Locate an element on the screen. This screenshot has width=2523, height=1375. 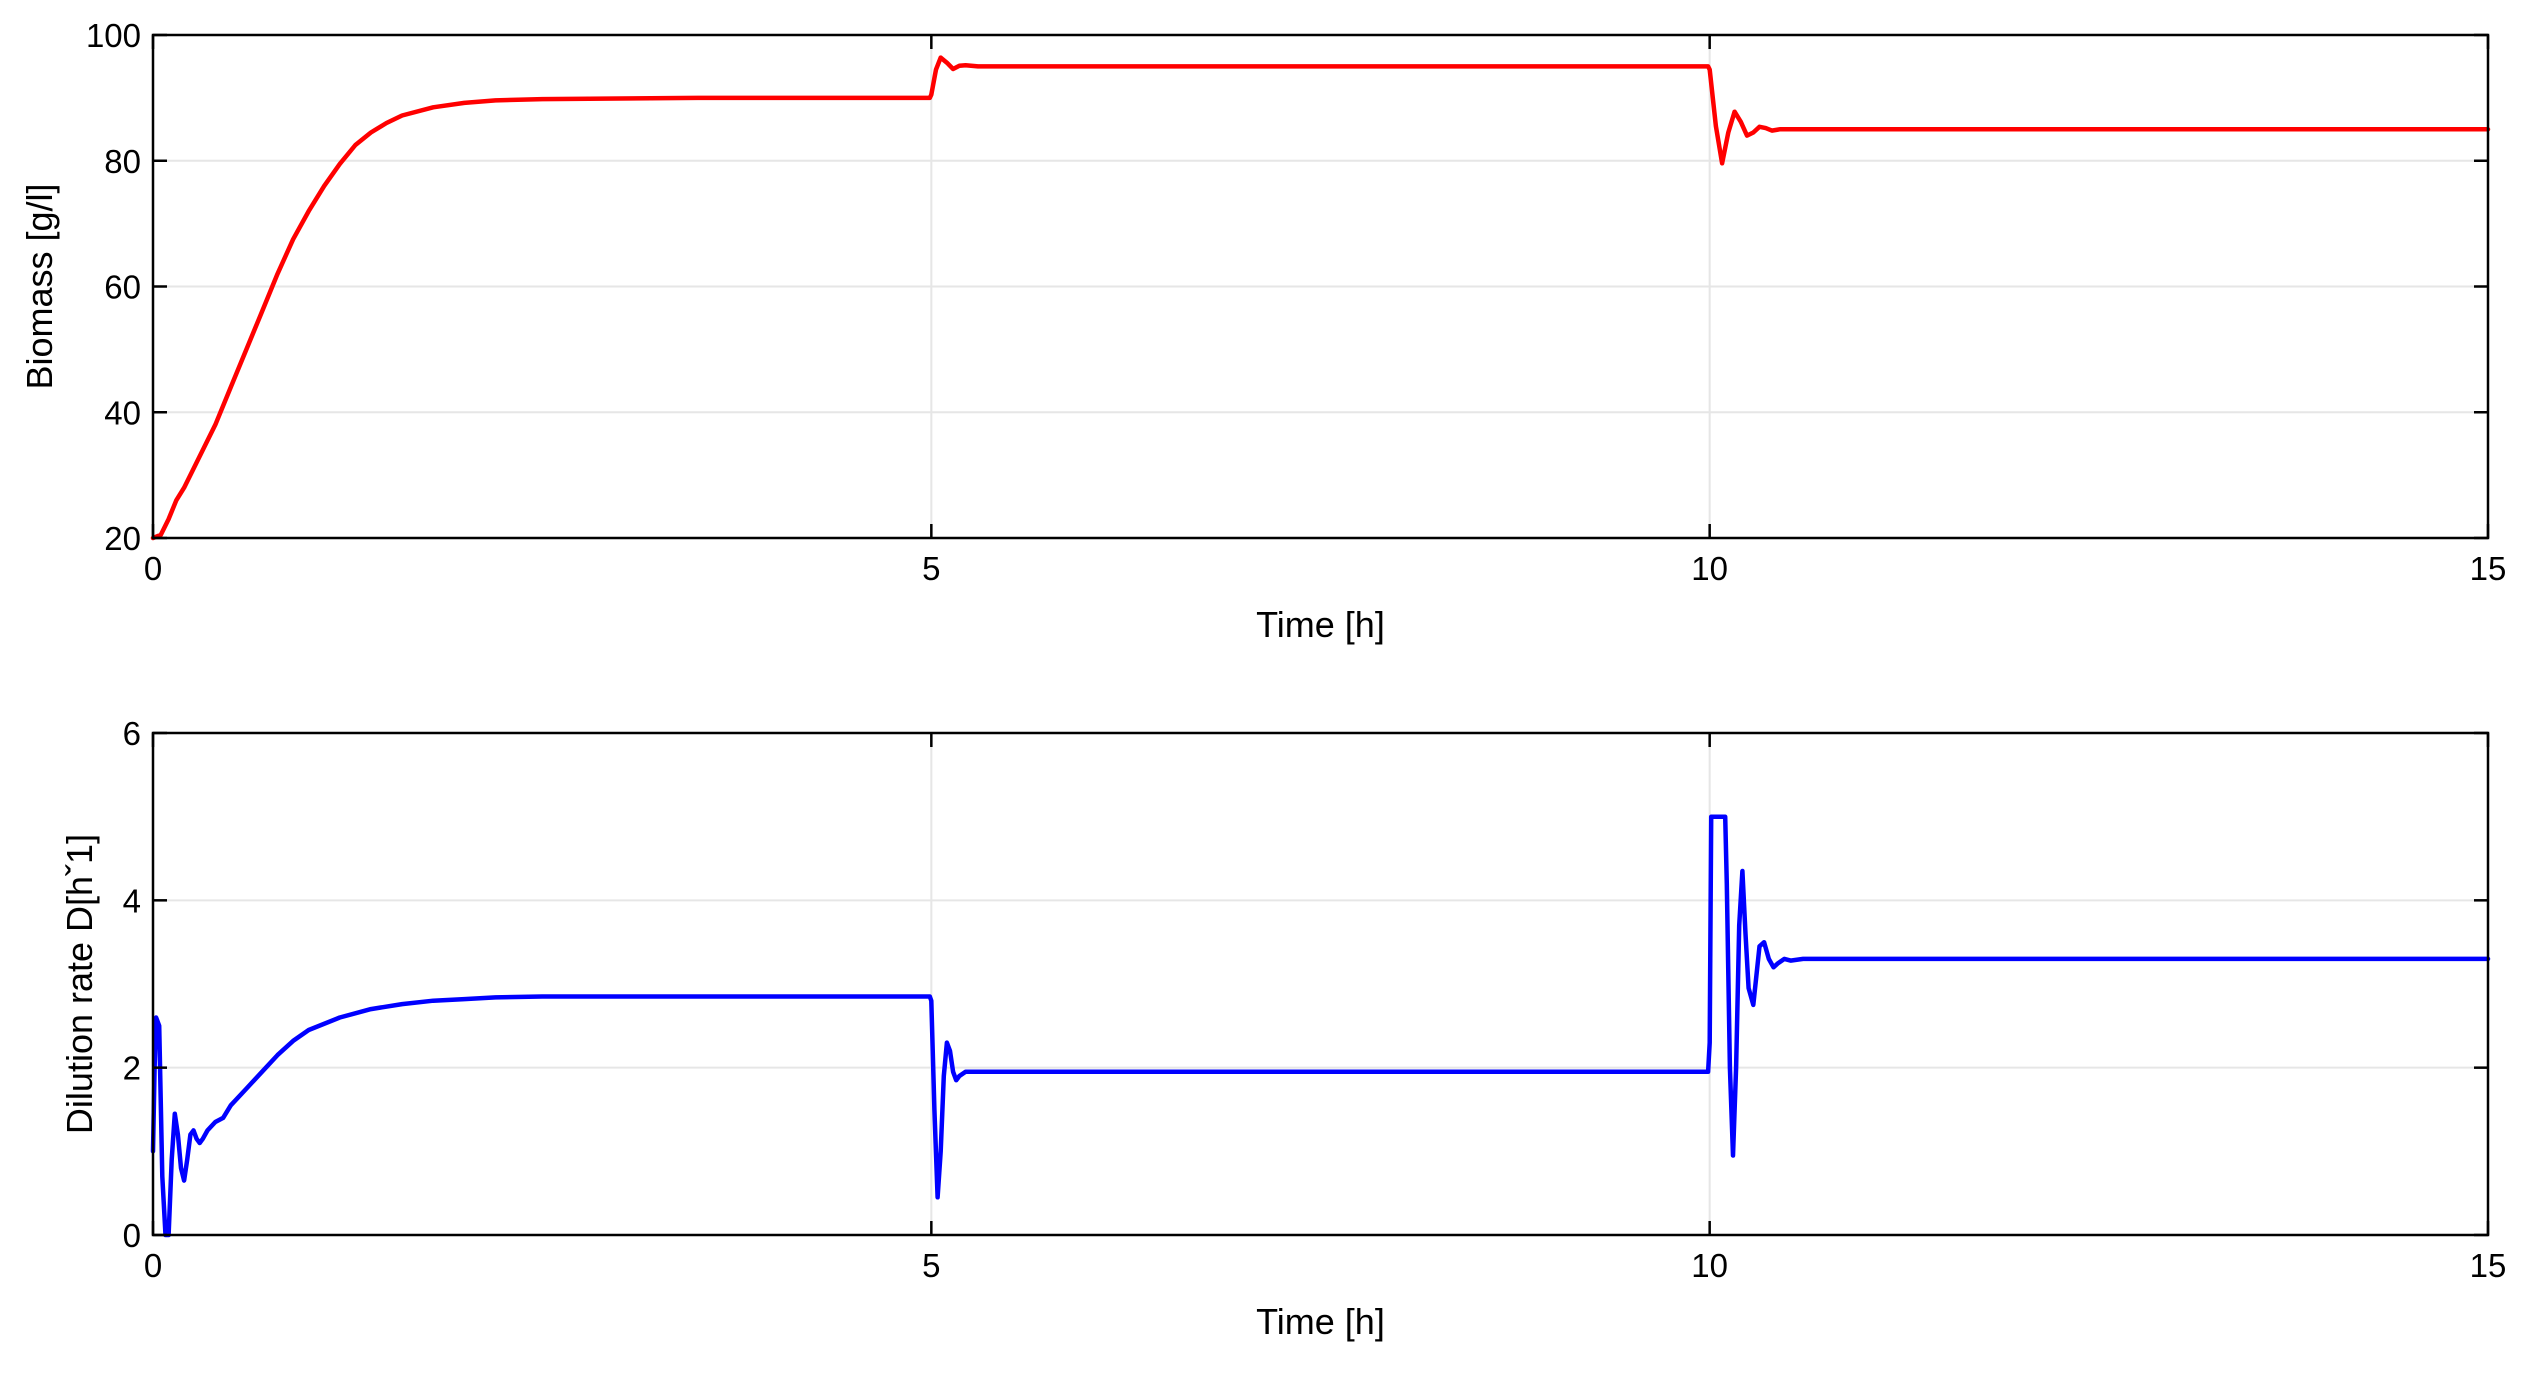
y-tick-label: 0 is located at coordinates (132, 1235).